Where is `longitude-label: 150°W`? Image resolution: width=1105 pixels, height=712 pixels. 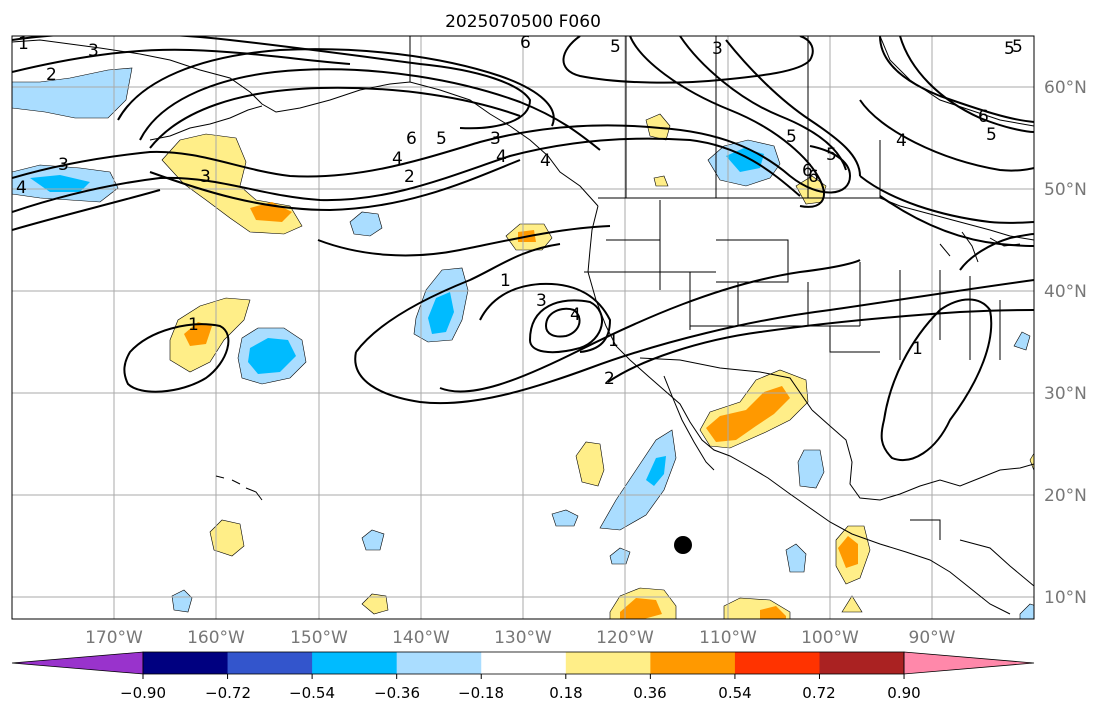
longitude-label: 150°W is located at coordinates (319, 638).